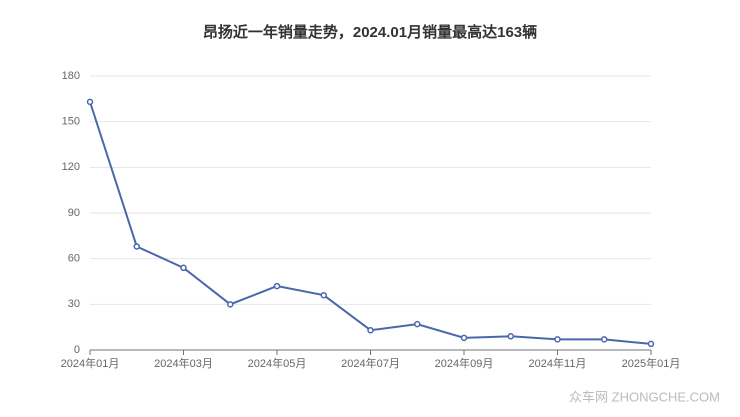  What do you see at coordinates (277, 363) in the screenshot?
I see `x-tick-label: 2024年05月` at bounding box center [277, 363].